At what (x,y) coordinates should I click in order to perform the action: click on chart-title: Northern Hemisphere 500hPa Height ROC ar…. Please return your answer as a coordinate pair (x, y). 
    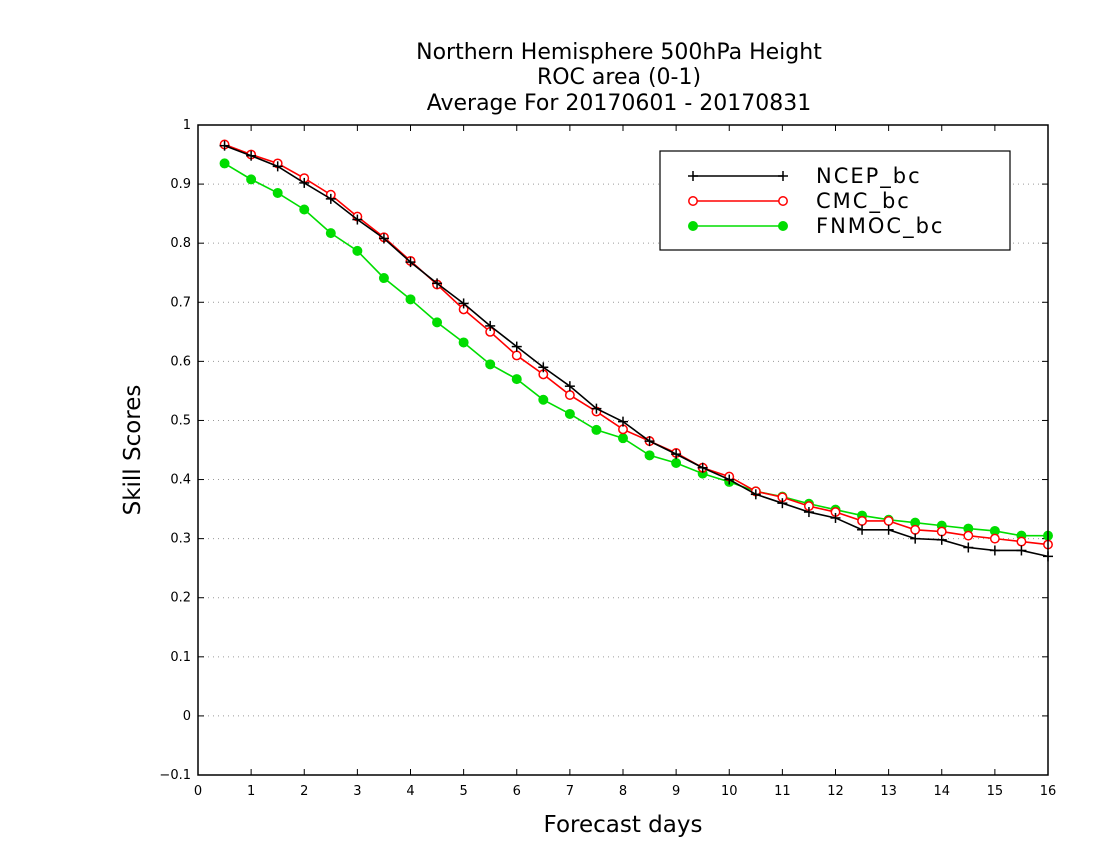
    Looking at the image, I should click on (619, 78).